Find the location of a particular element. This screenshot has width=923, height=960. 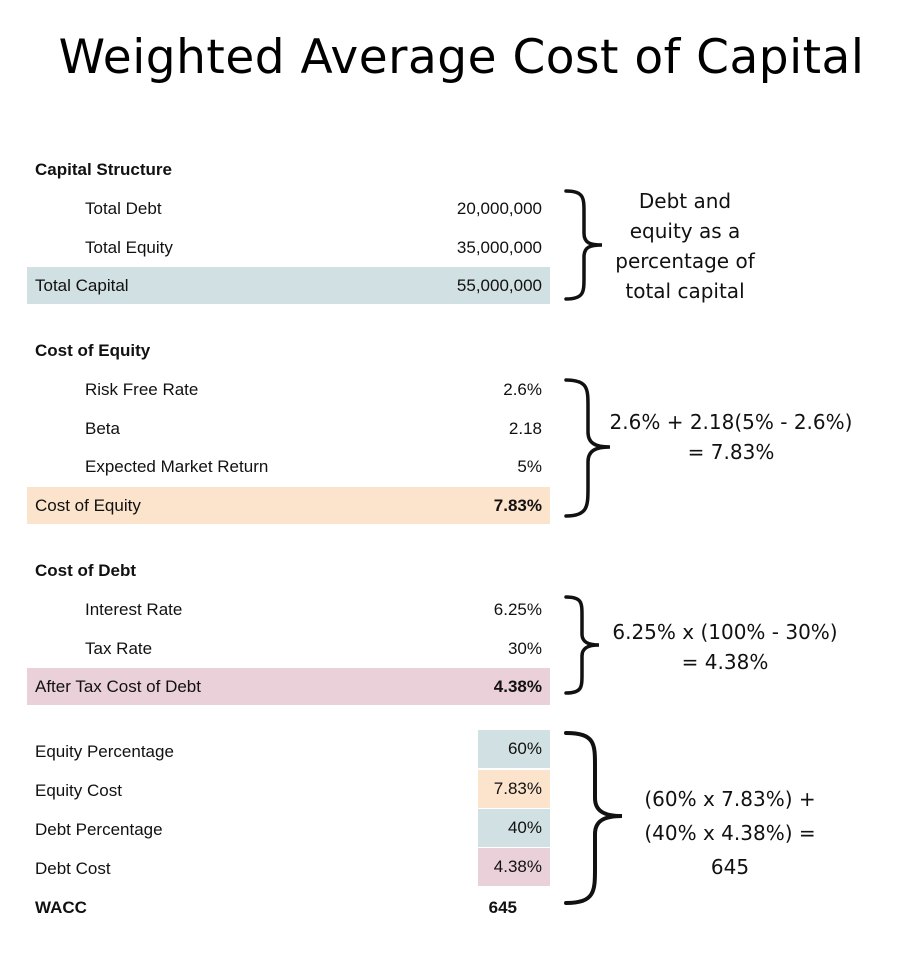

table-row: Total Debt 20,000,000 is located at coordinates (288, 208).